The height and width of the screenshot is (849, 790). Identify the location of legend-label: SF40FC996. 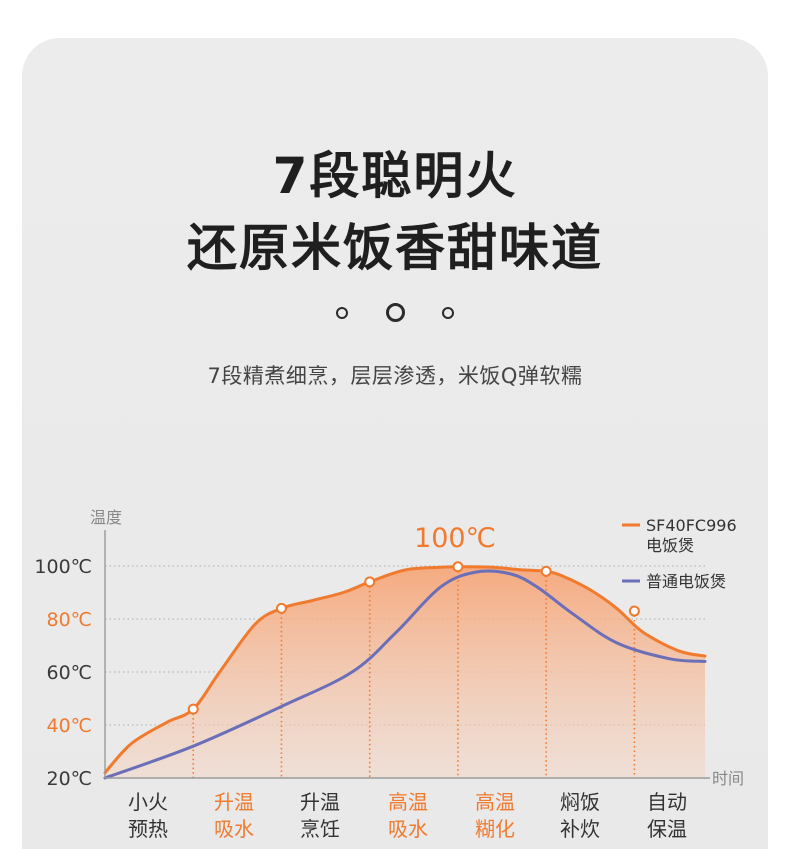
(691, 525).